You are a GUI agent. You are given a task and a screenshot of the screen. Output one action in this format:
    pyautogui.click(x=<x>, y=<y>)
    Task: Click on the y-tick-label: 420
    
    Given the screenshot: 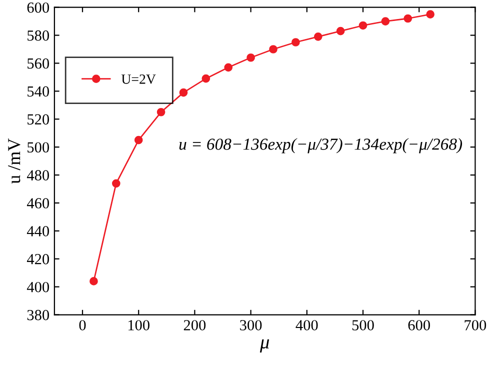 What is the action you would take?
    pyautogui.click(x=38, y=259)
    